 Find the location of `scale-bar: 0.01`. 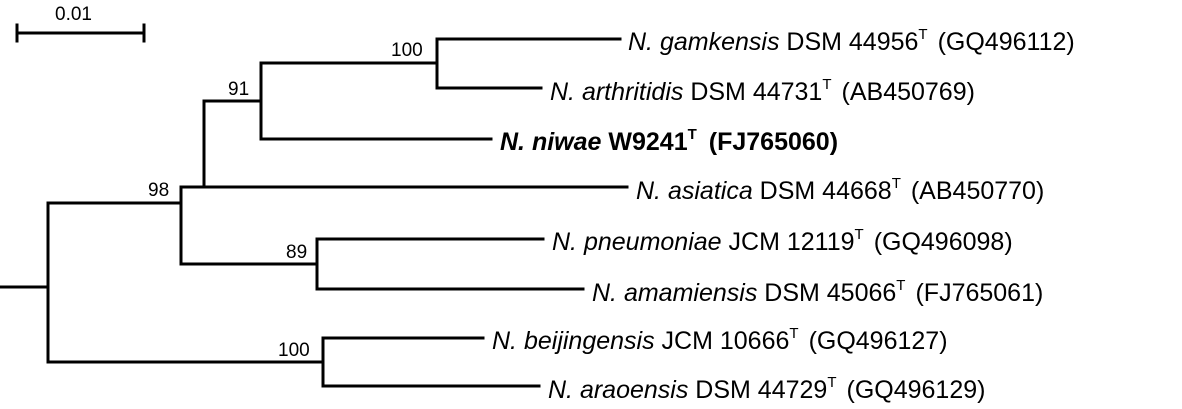

scale-bar: 0.01 is located at coordinates (80, 23).